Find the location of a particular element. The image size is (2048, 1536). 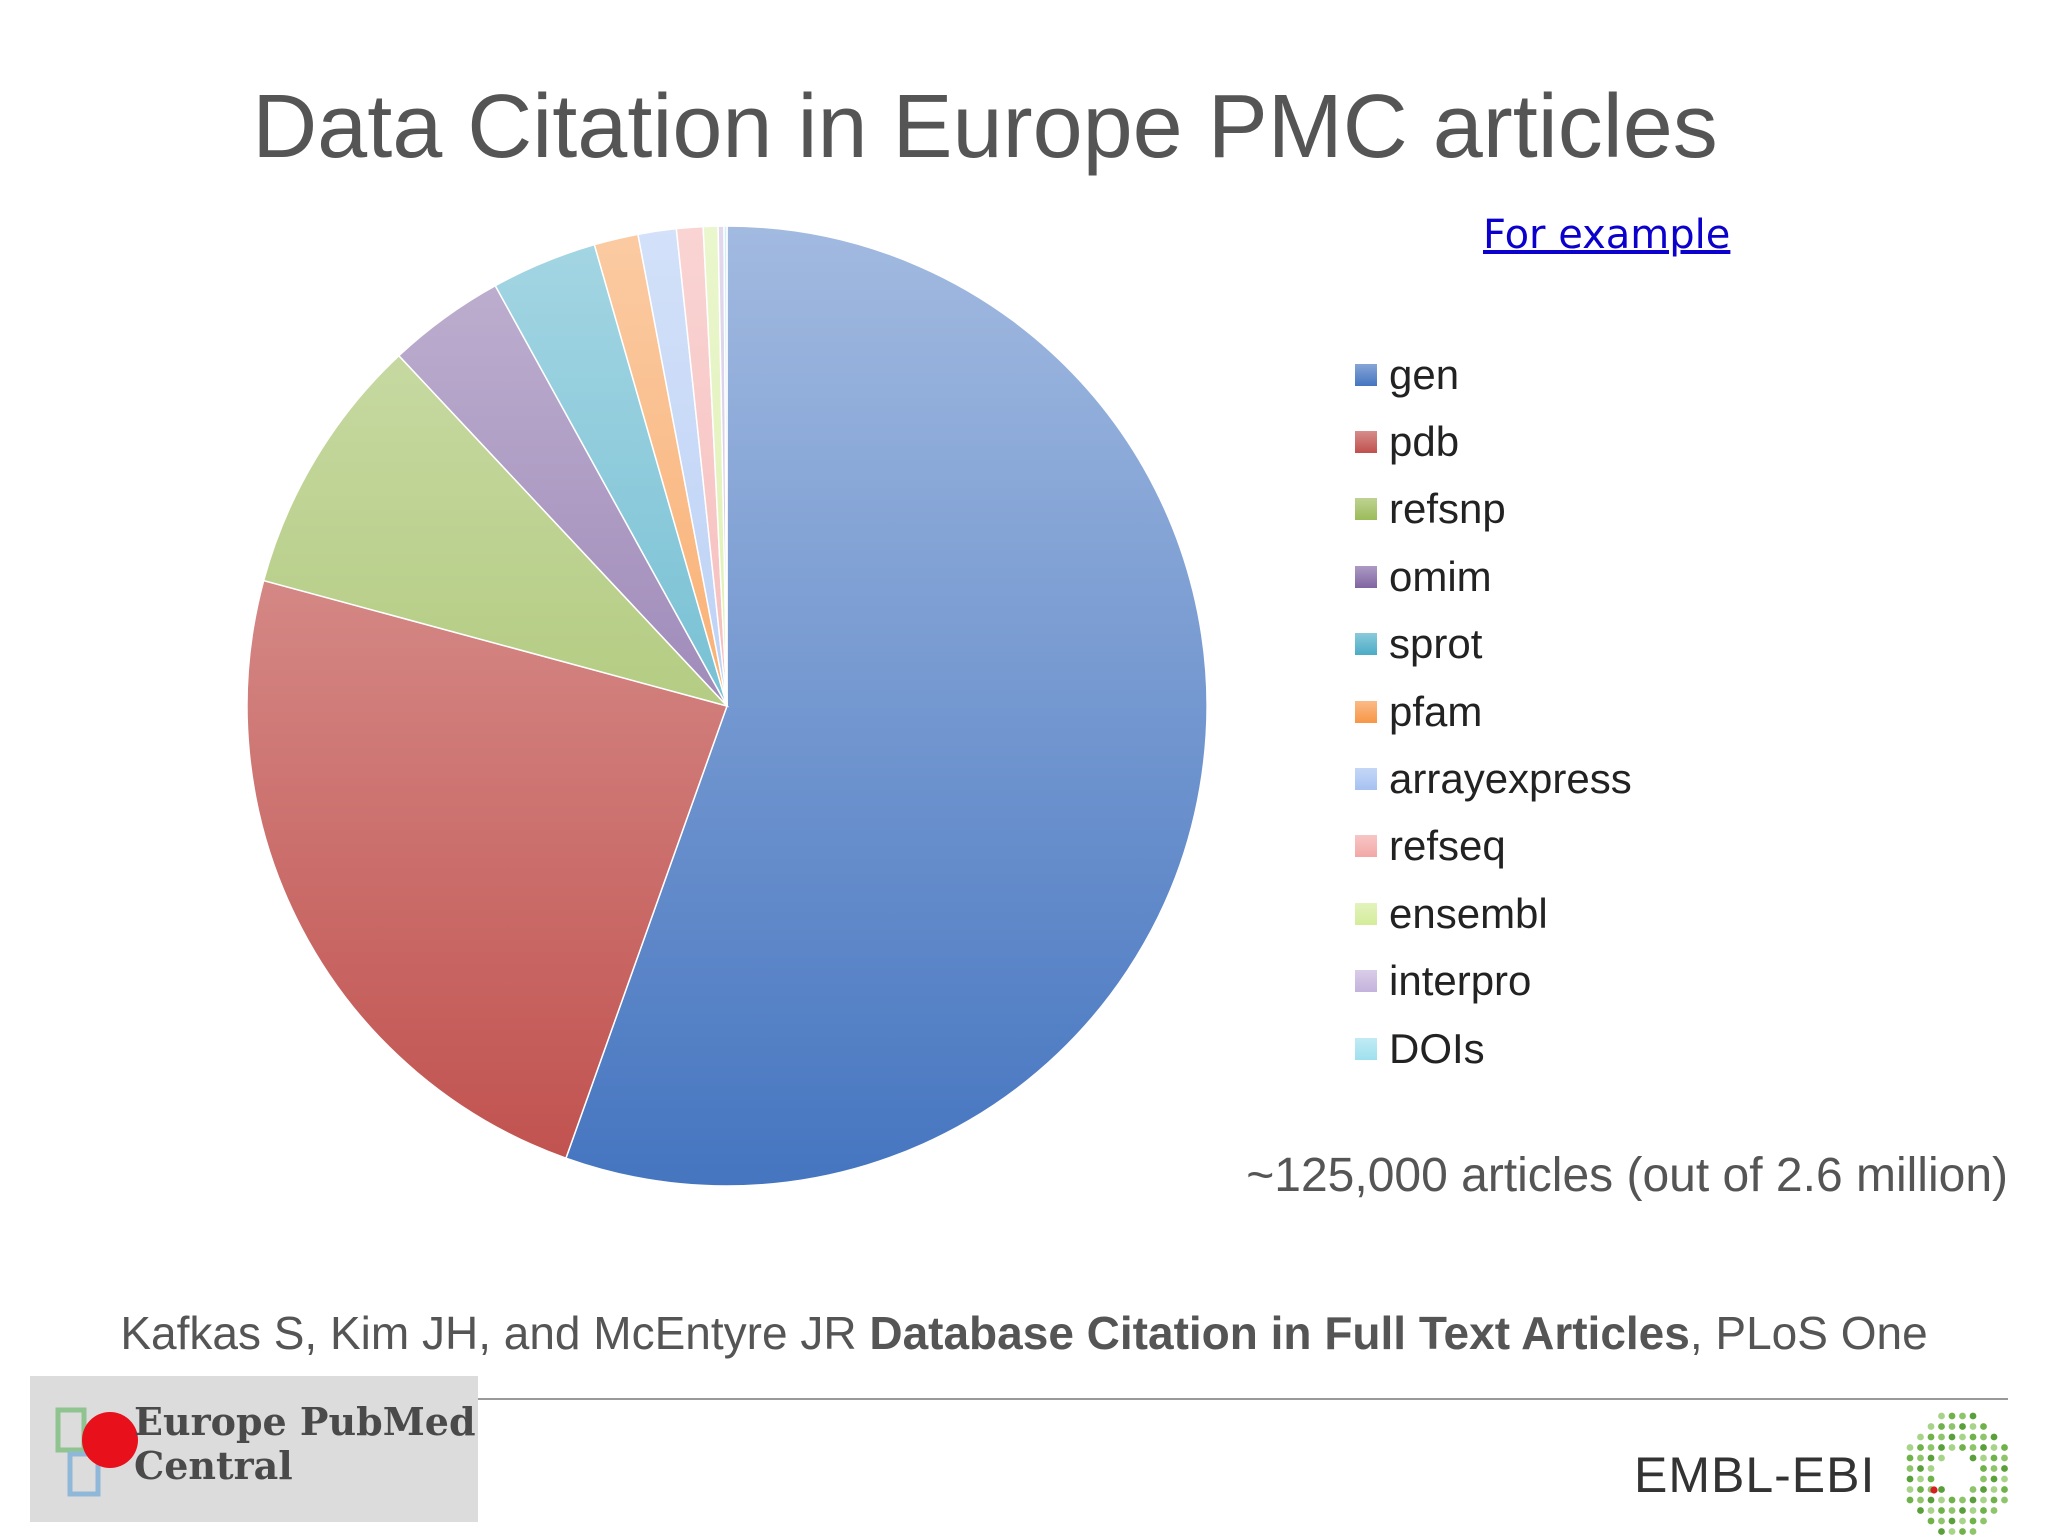

embl-ebi-logo: EMBL-EBI is located at coordinates (1818, 1472).